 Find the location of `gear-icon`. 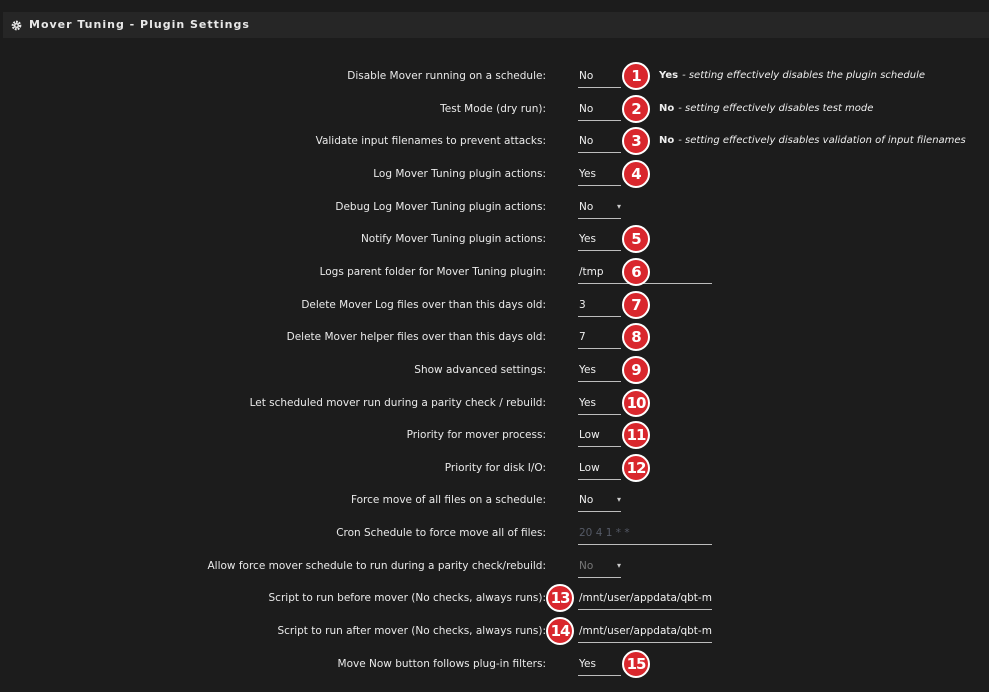

gear-icon is located at coordinates (16, 25).